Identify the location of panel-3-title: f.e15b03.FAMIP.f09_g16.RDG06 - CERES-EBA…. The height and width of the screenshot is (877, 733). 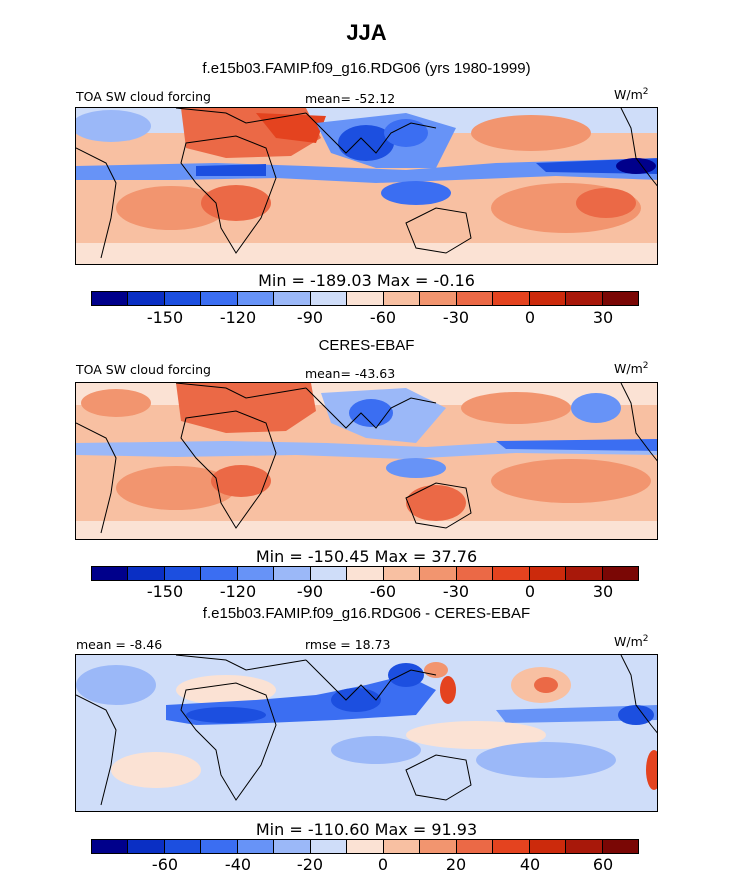
(366, 613).